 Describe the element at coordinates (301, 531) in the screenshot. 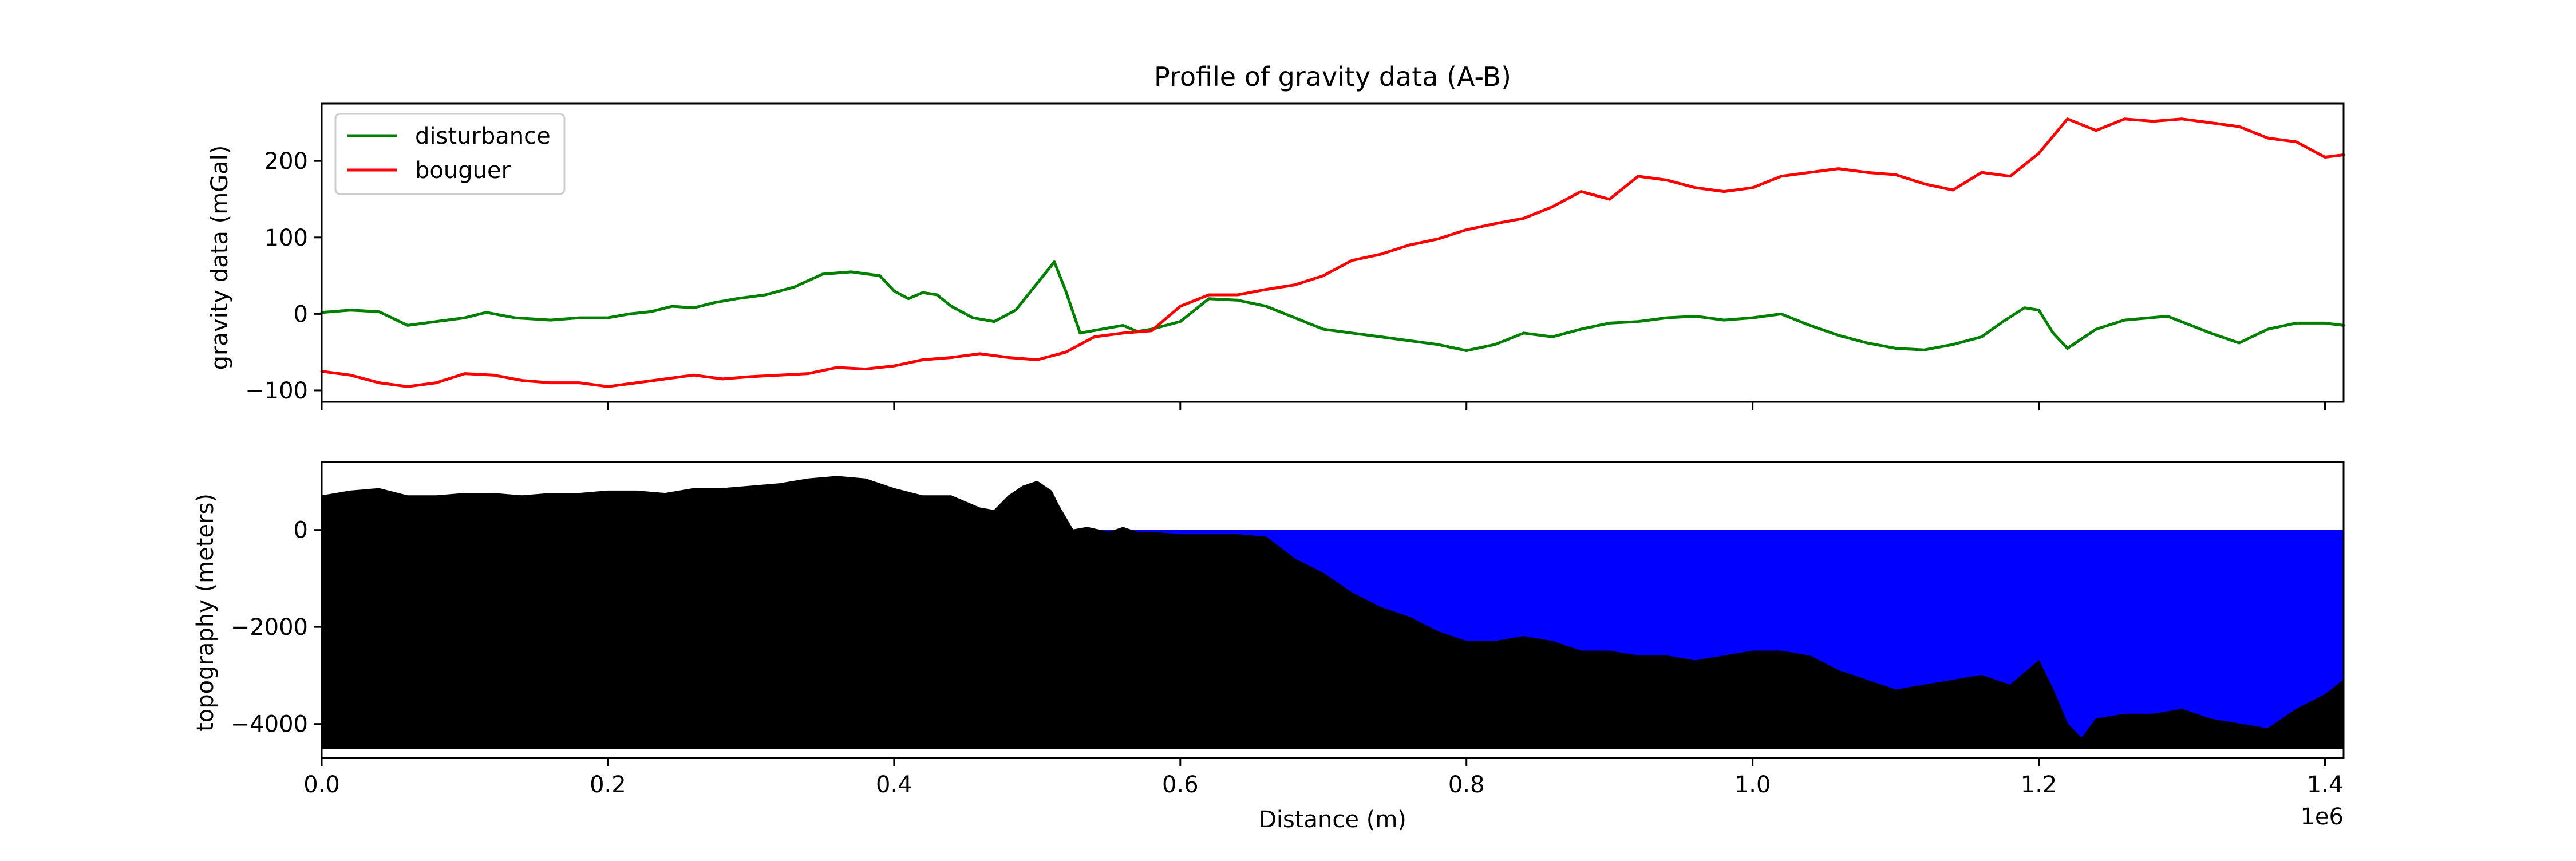

I see `topography-y-tick-label: 0` at that location.